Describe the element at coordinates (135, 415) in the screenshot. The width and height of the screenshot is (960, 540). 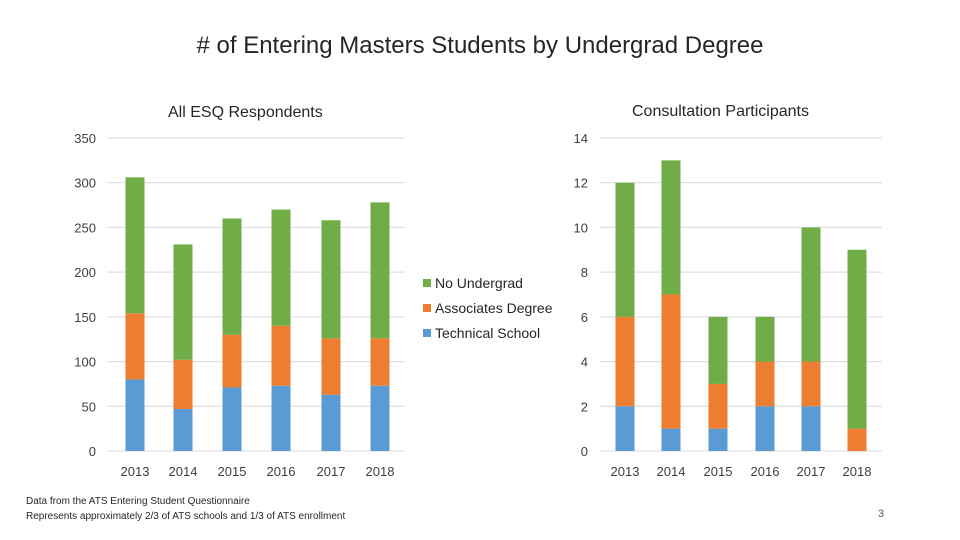
I see `left-bar-technical-school-2013` at that location.